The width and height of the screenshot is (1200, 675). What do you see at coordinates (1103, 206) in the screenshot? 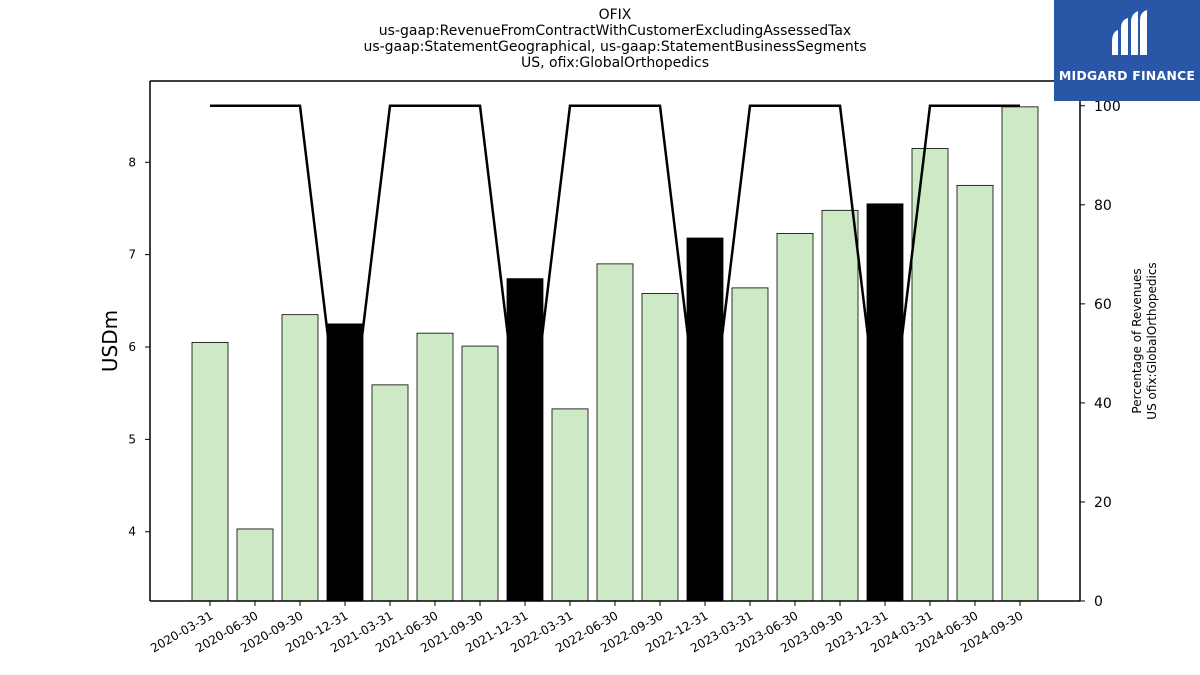
I see `y2-tick-label-80: 80` at bounding box center [1103, 206].